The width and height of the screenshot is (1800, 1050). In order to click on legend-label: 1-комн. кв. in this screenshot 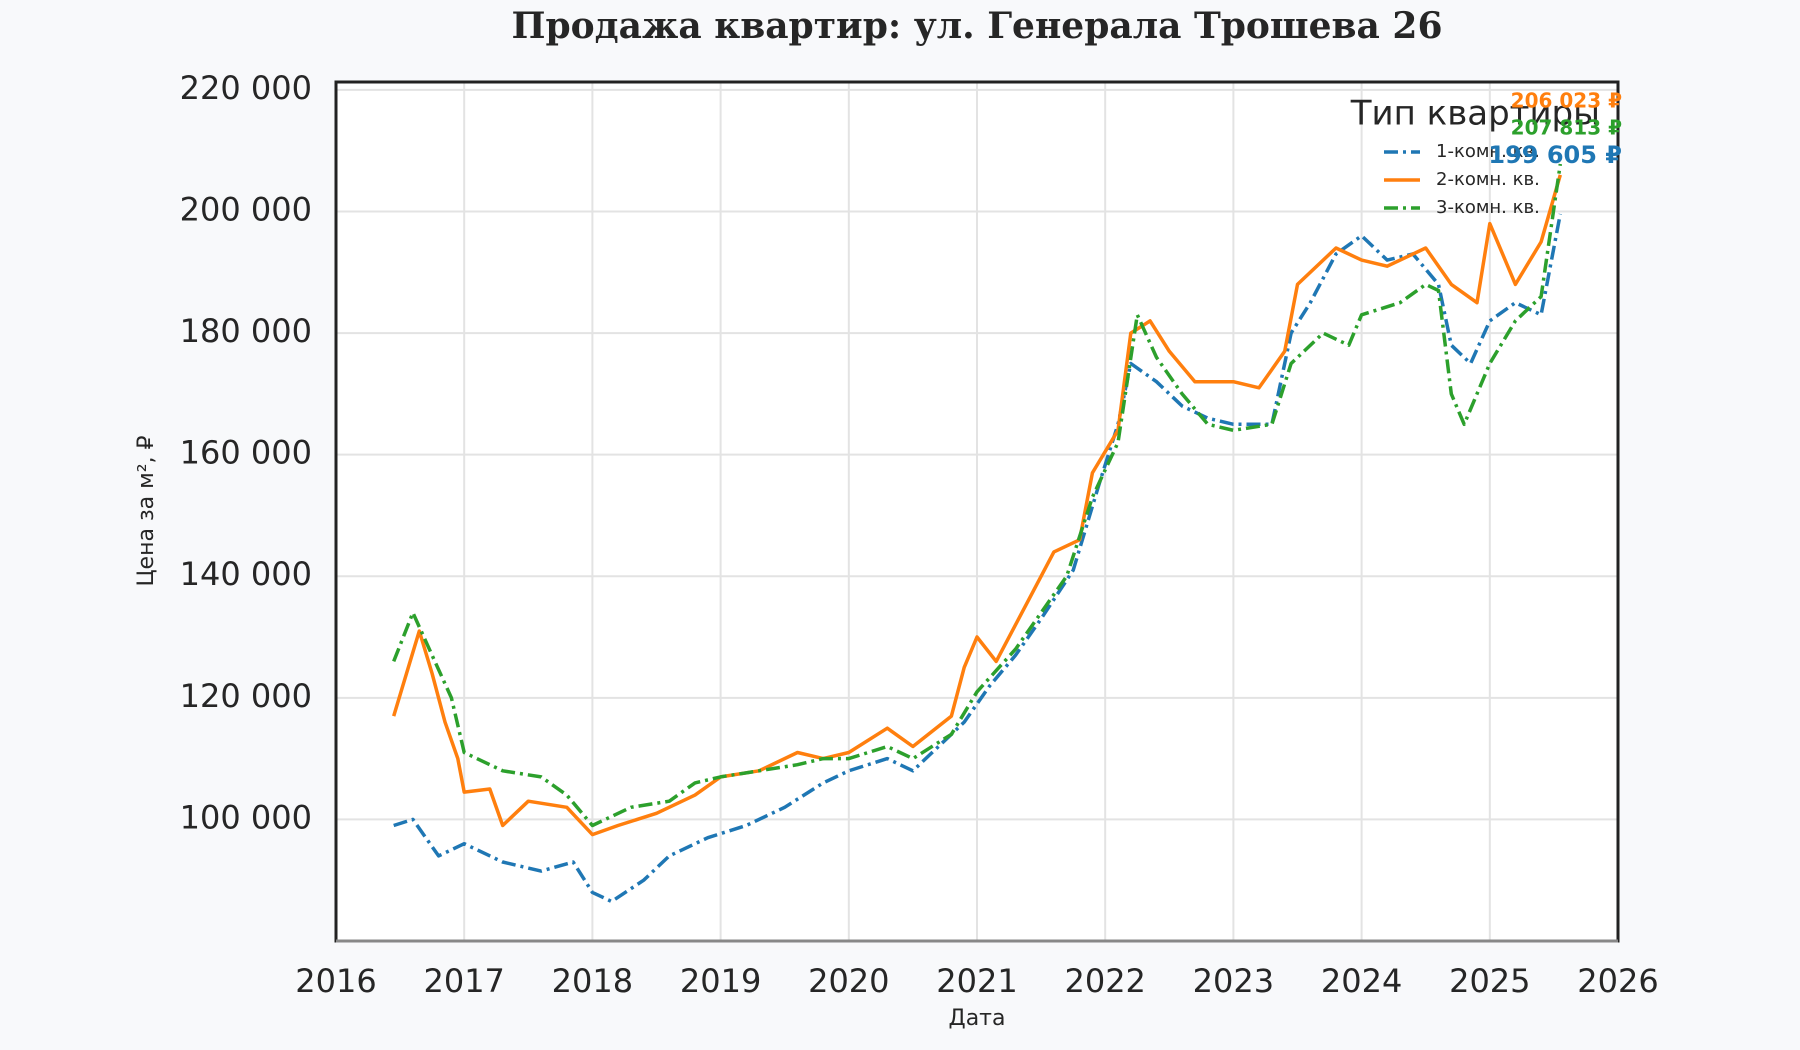, I will do `click(1488, 151)`.